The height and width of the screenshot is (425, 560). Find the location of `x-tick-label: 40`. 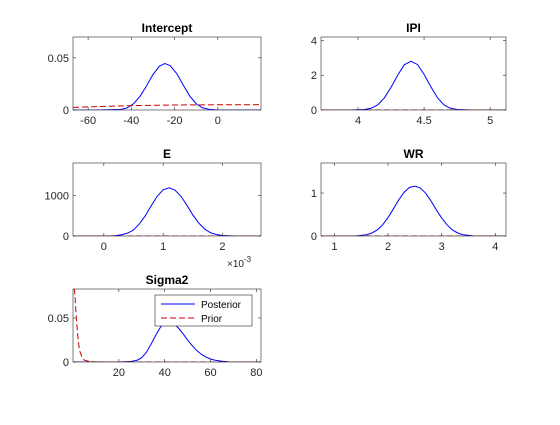

x-tick-label: 40 is located at coordinates (165, 373).